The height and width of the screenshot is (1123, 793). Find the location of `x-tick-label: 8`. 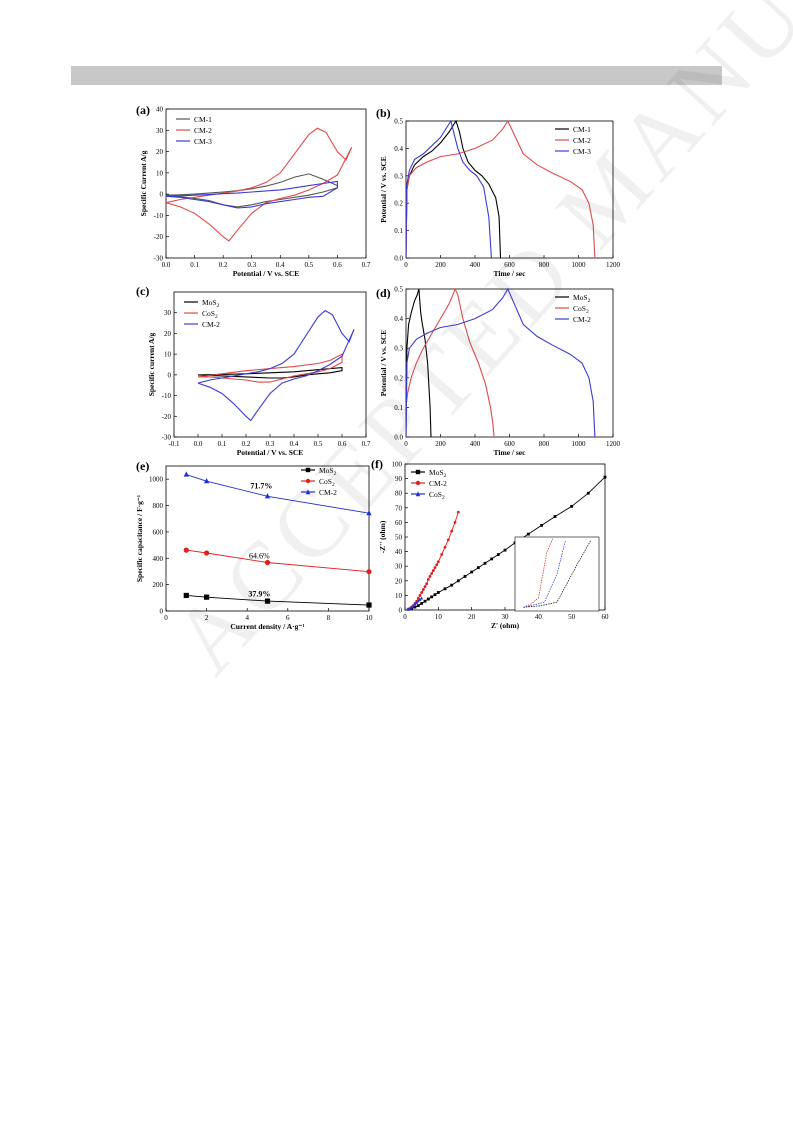

x-tick-label: 8 is located at coordinates (329, 618).